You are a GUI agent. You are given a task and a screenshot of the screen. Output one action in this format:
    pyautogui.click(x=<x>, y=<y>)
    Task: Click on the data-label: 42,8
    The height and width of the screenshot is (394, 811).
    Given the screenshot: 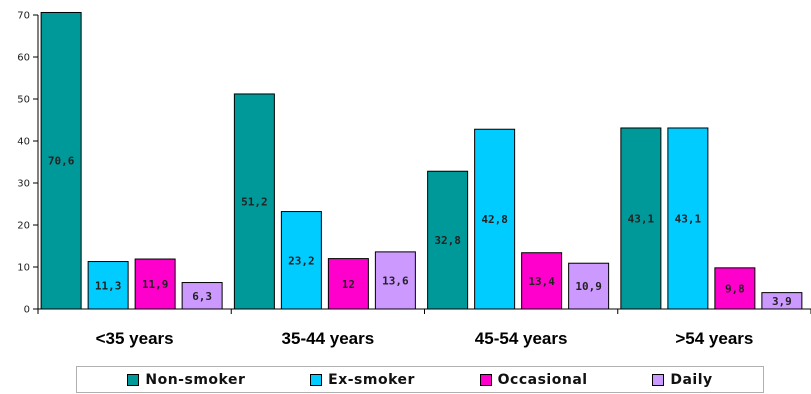 What is the action you would take?
    pyautogui.click(x=494, y=219)
    